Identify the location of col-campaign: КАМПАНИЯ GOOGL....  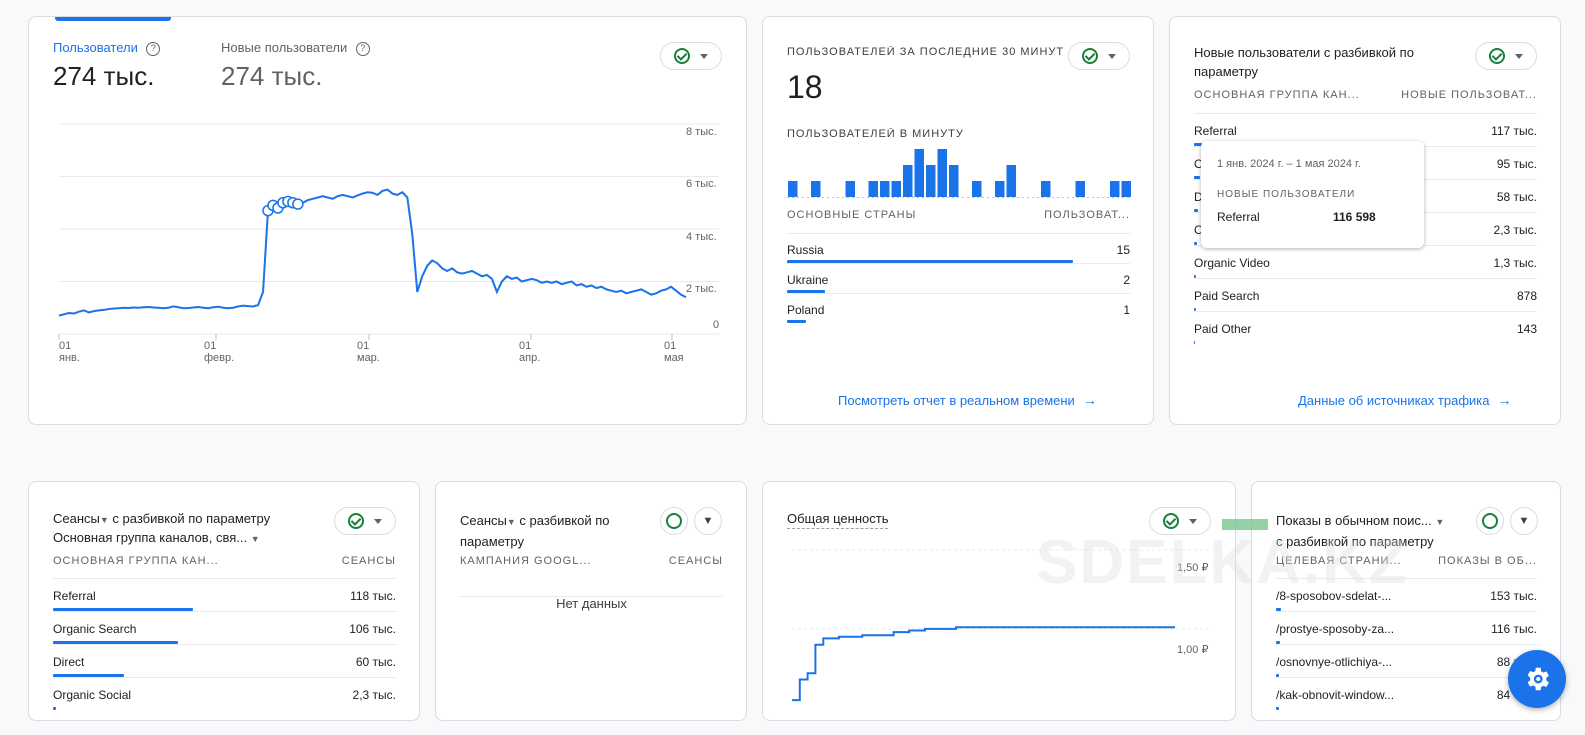
(526, 561).